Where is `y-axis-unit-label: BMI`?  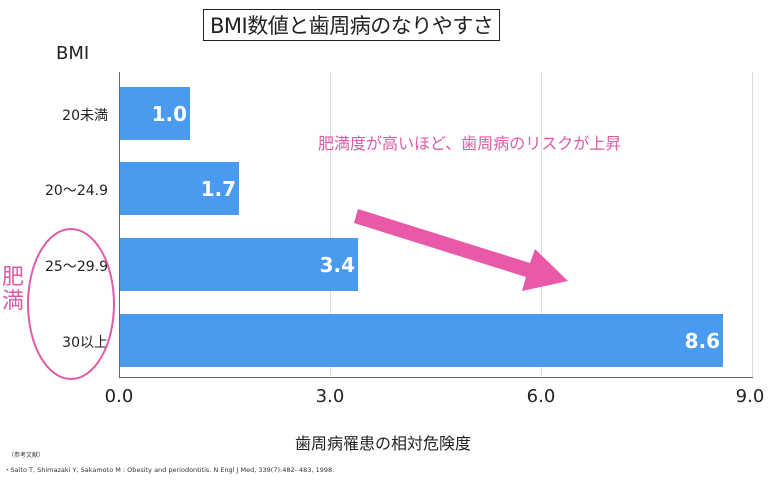
y-axis-unit-label: BMI is located at coordinates (73, 53).